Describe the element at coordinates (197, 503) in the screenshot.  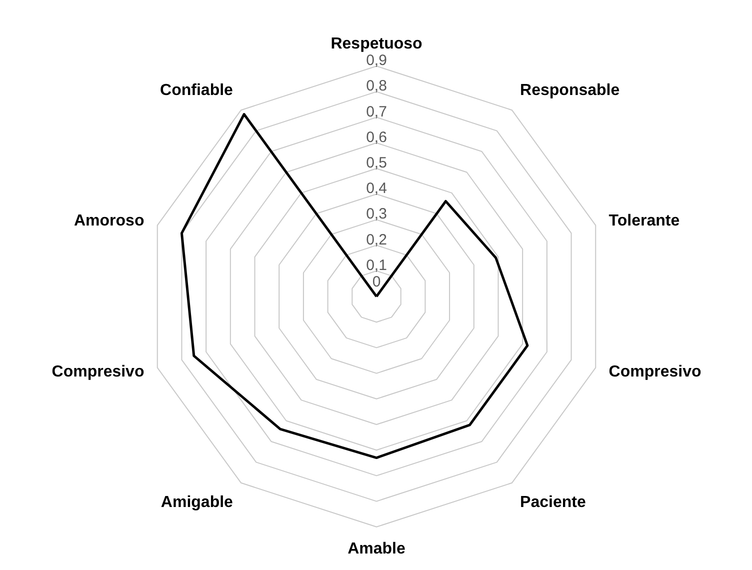
I see `spoke-label: Amigable` at that location.